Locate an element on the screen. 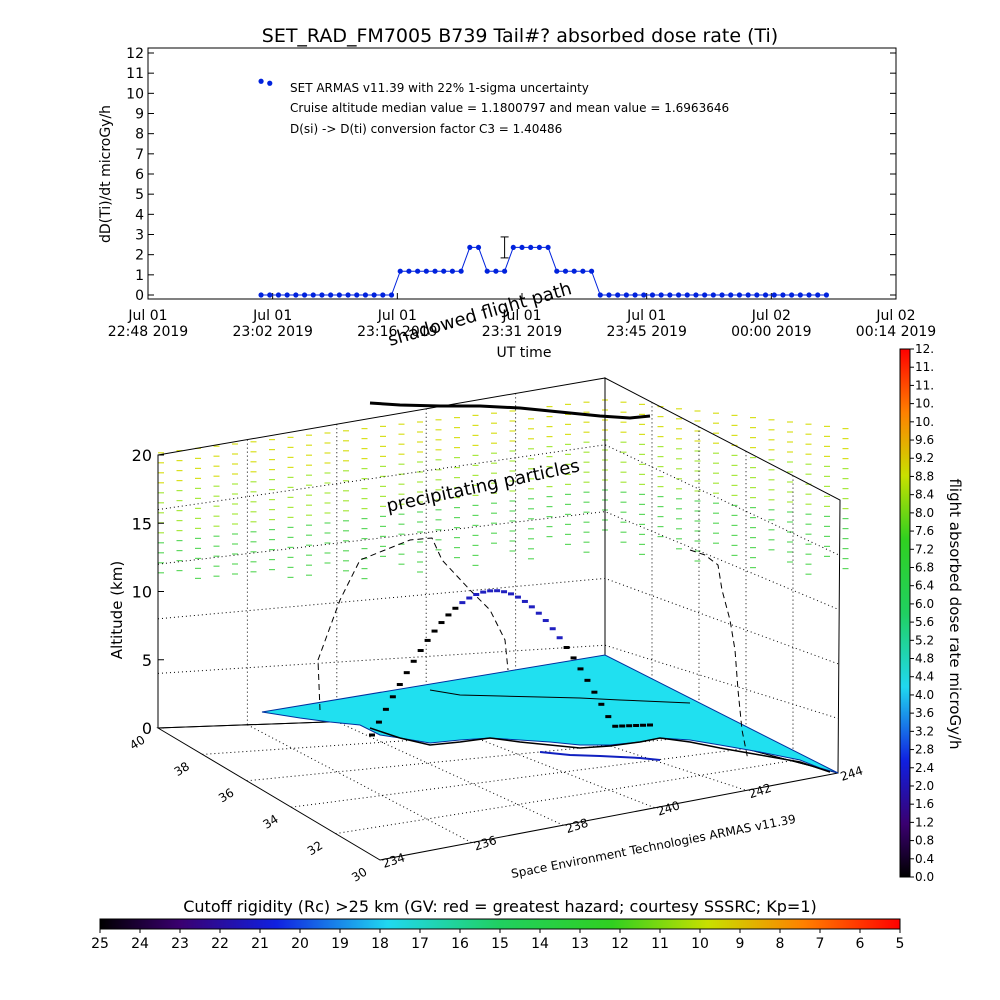  right-colorbar is located at coordinates (905, 613).